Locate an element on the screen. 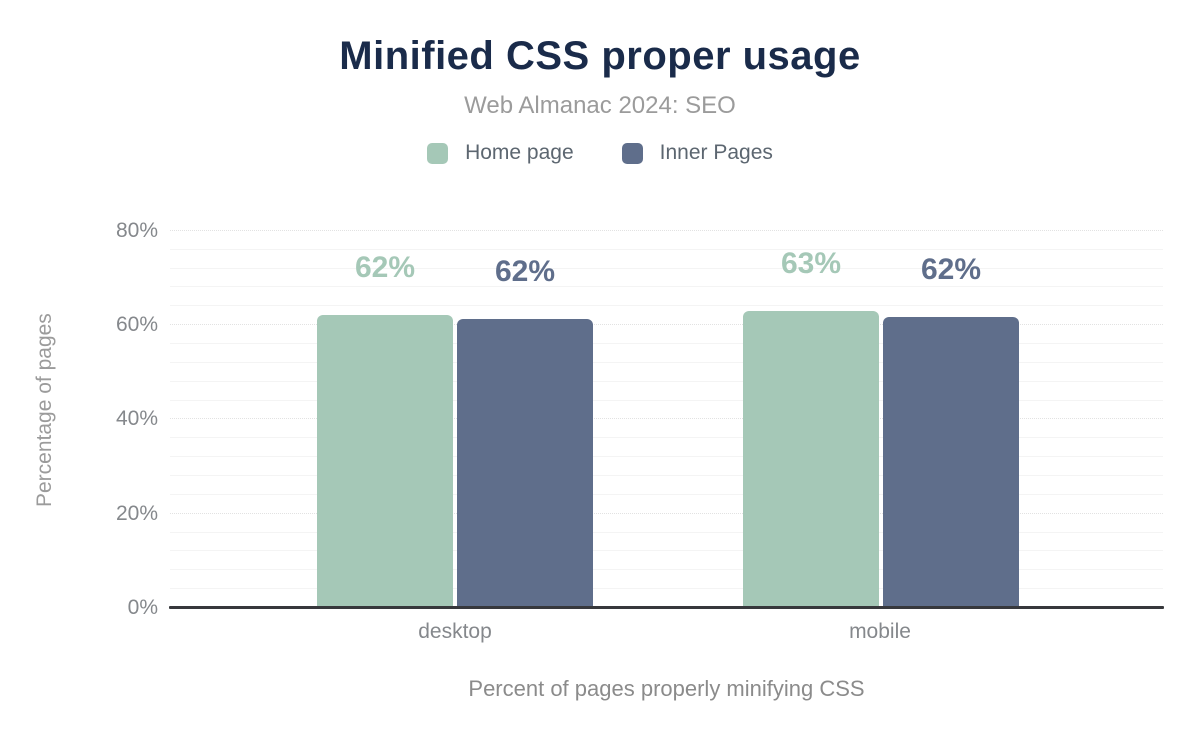  bar-mobile-home-page: 63% is located at coordinates (811, 410).